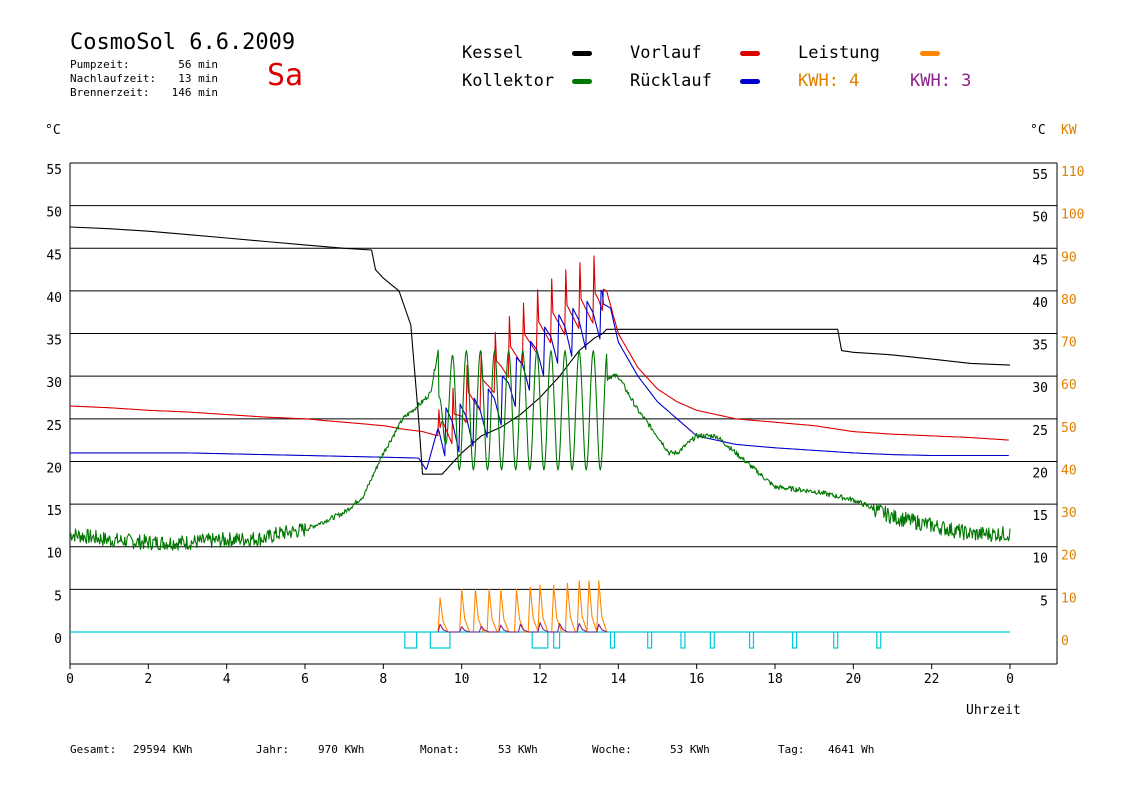  Describe the element at coordinates (1040, 559) in the screenshot. I see `right-tick-label: 10` at that location.